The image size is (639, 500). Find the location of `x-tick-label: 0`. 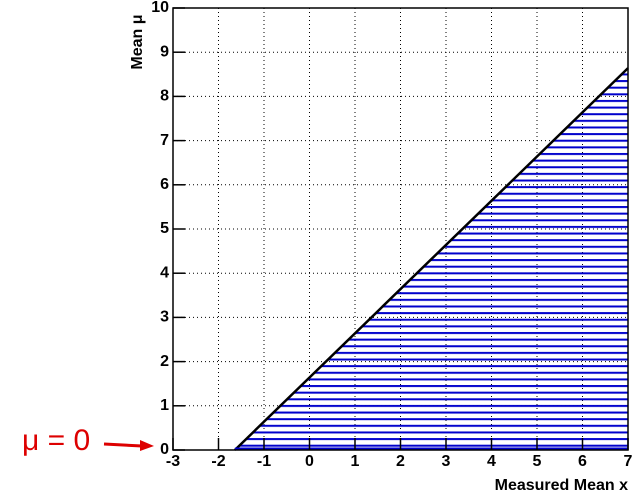

x-tick-label: 0 is located at coordinates (309, 461).